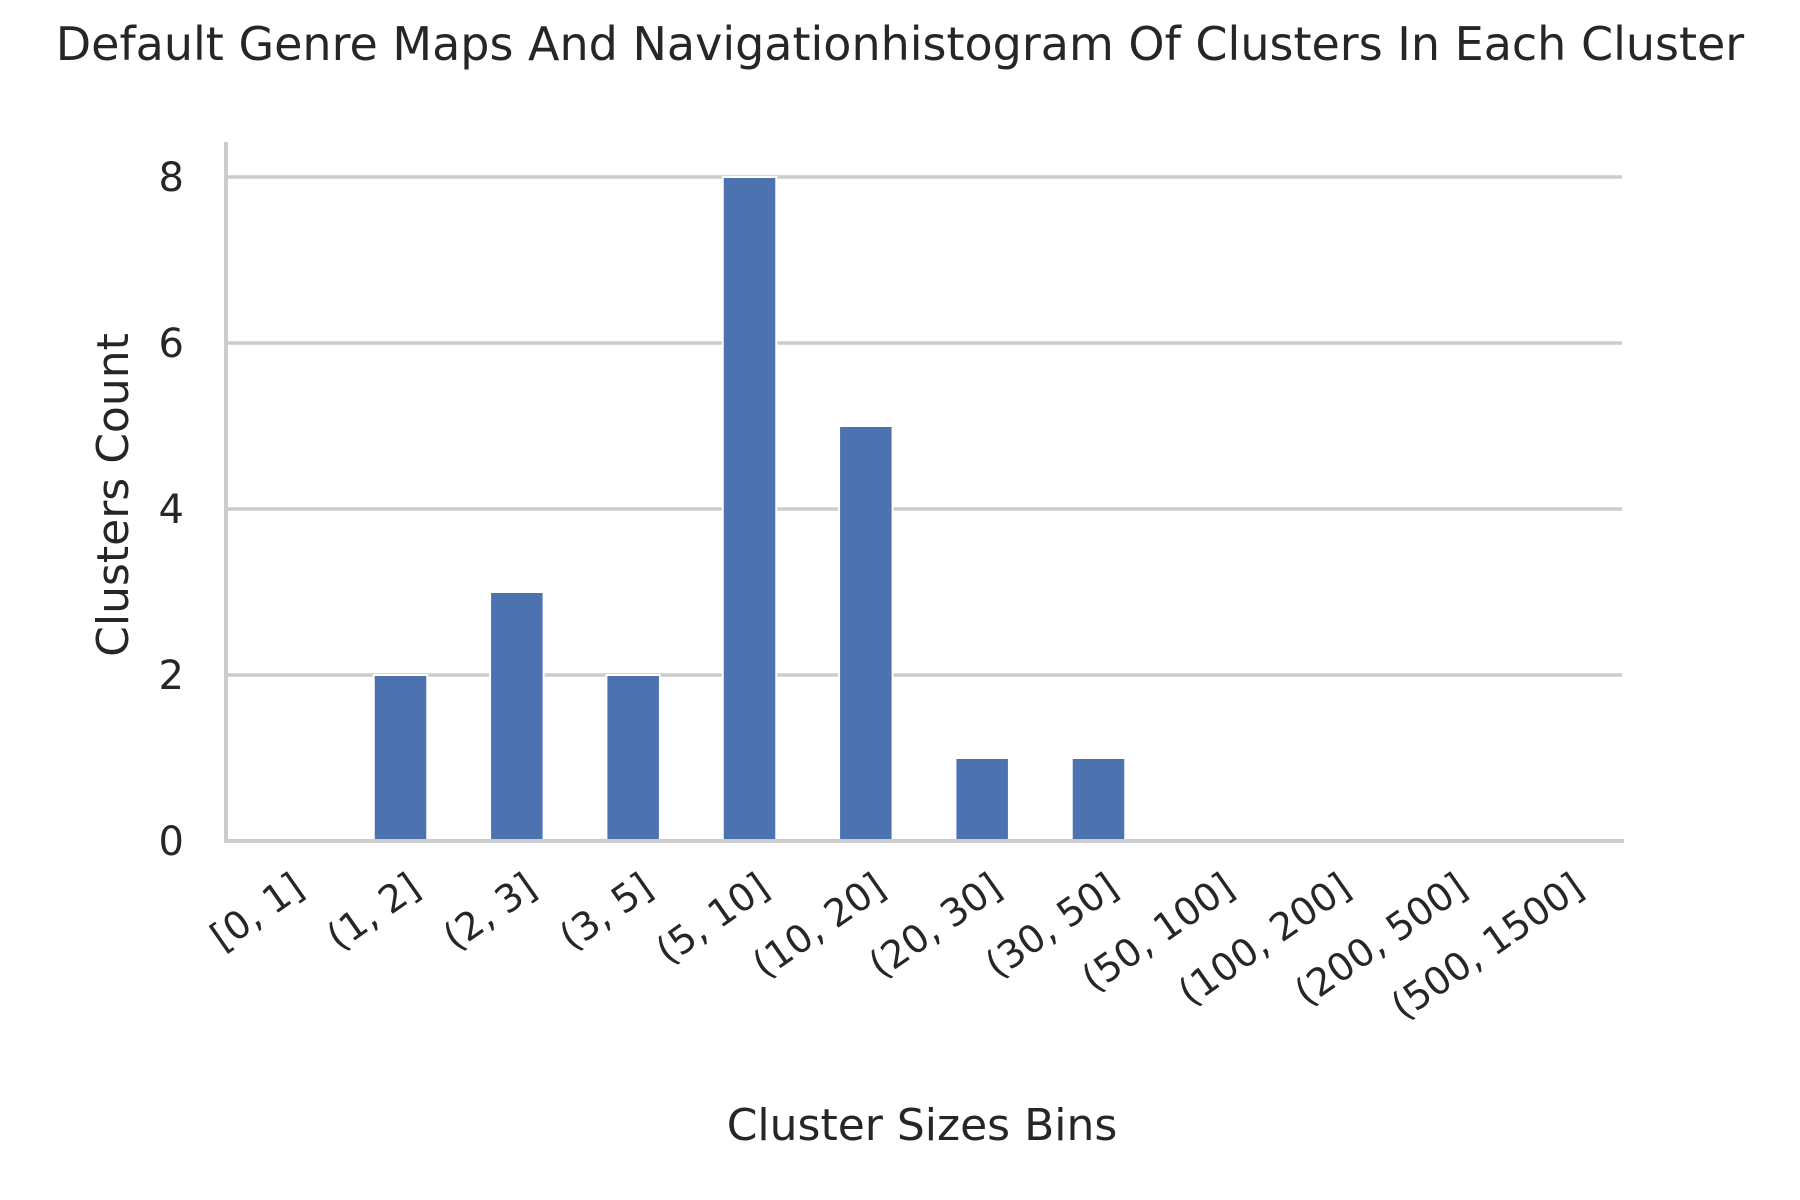 This screenshot has width=1800, height=1200. I want to click on y-tick-label: 2, so click(171, 676).